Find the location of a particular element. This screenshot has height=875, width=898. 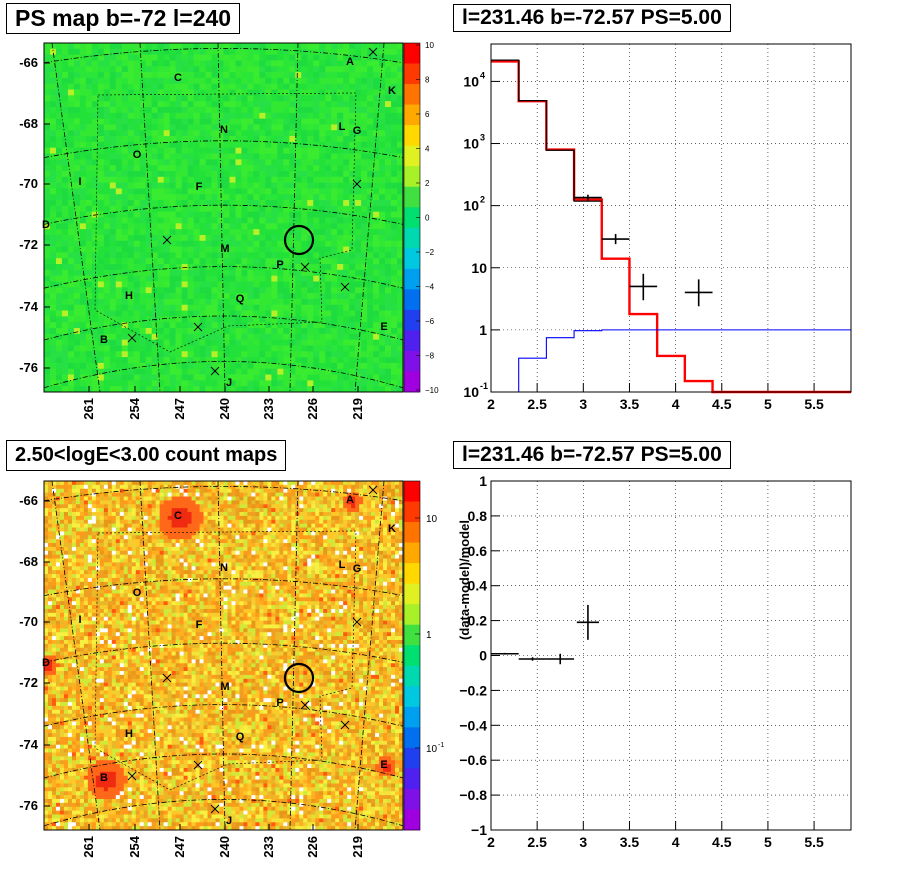

colorbar-segment is located at coordinates (412, 130).